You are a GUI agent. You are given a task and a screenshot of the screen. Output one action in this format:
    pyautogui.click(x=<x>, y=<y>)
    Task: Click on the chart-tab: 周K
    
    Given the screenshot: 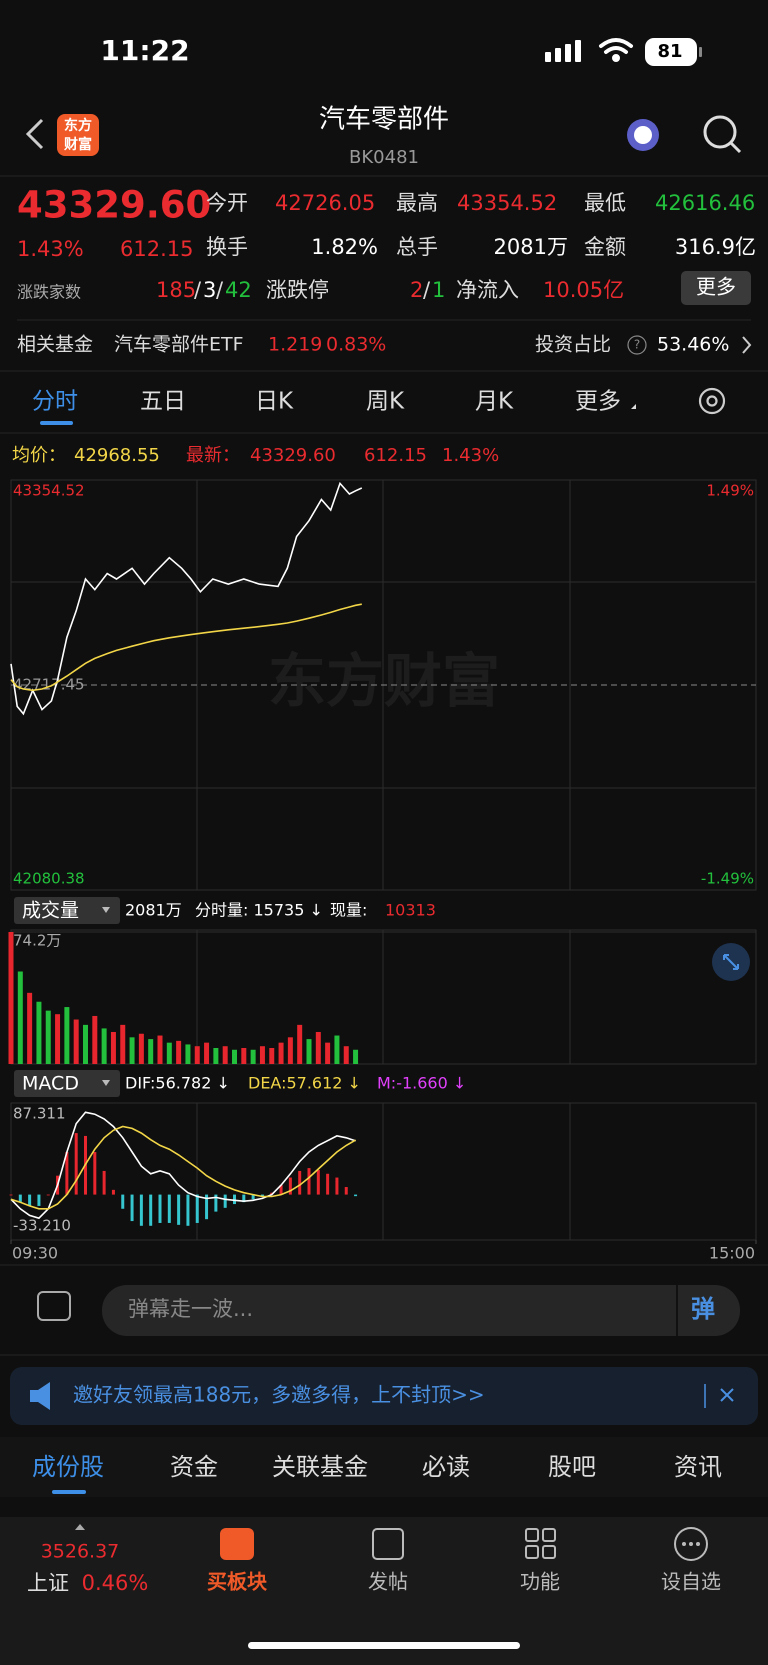 What is the action you would take?
    pyautogui.click(x=385, y=402)
    